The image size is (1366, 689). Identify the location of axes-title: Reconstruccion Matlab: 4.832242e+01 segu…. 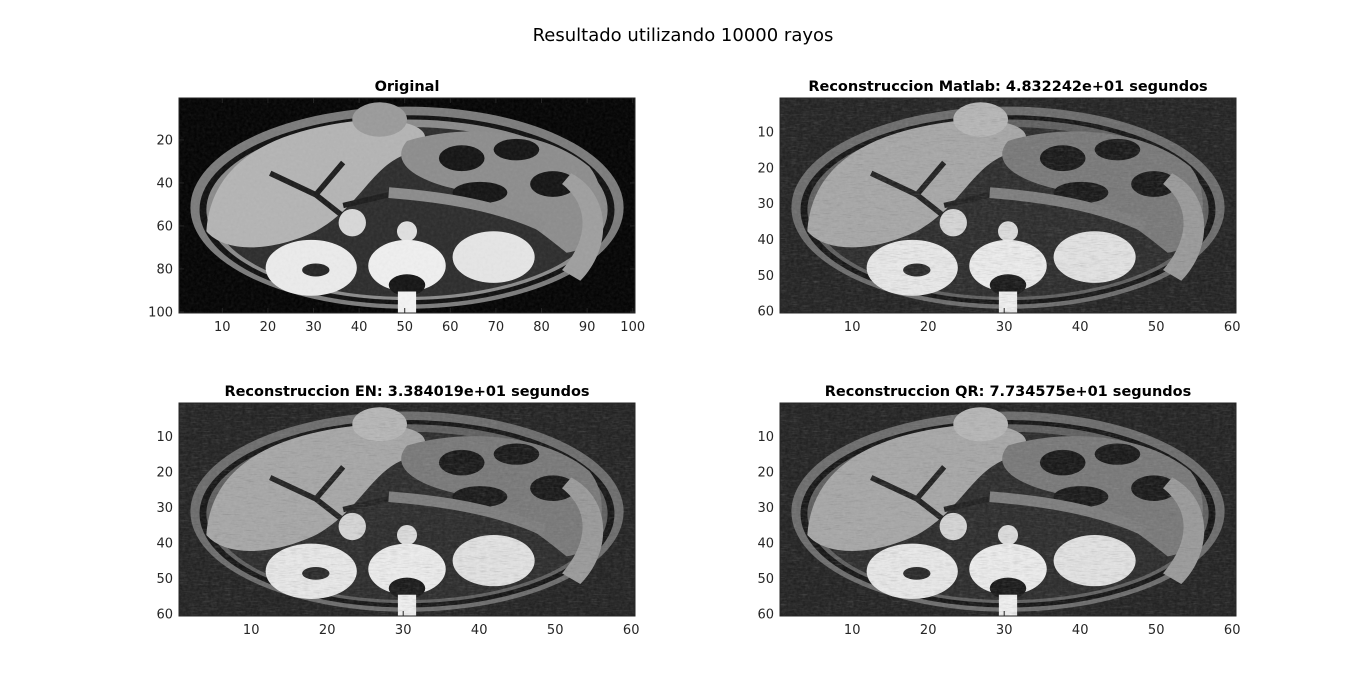
(1007, 87).